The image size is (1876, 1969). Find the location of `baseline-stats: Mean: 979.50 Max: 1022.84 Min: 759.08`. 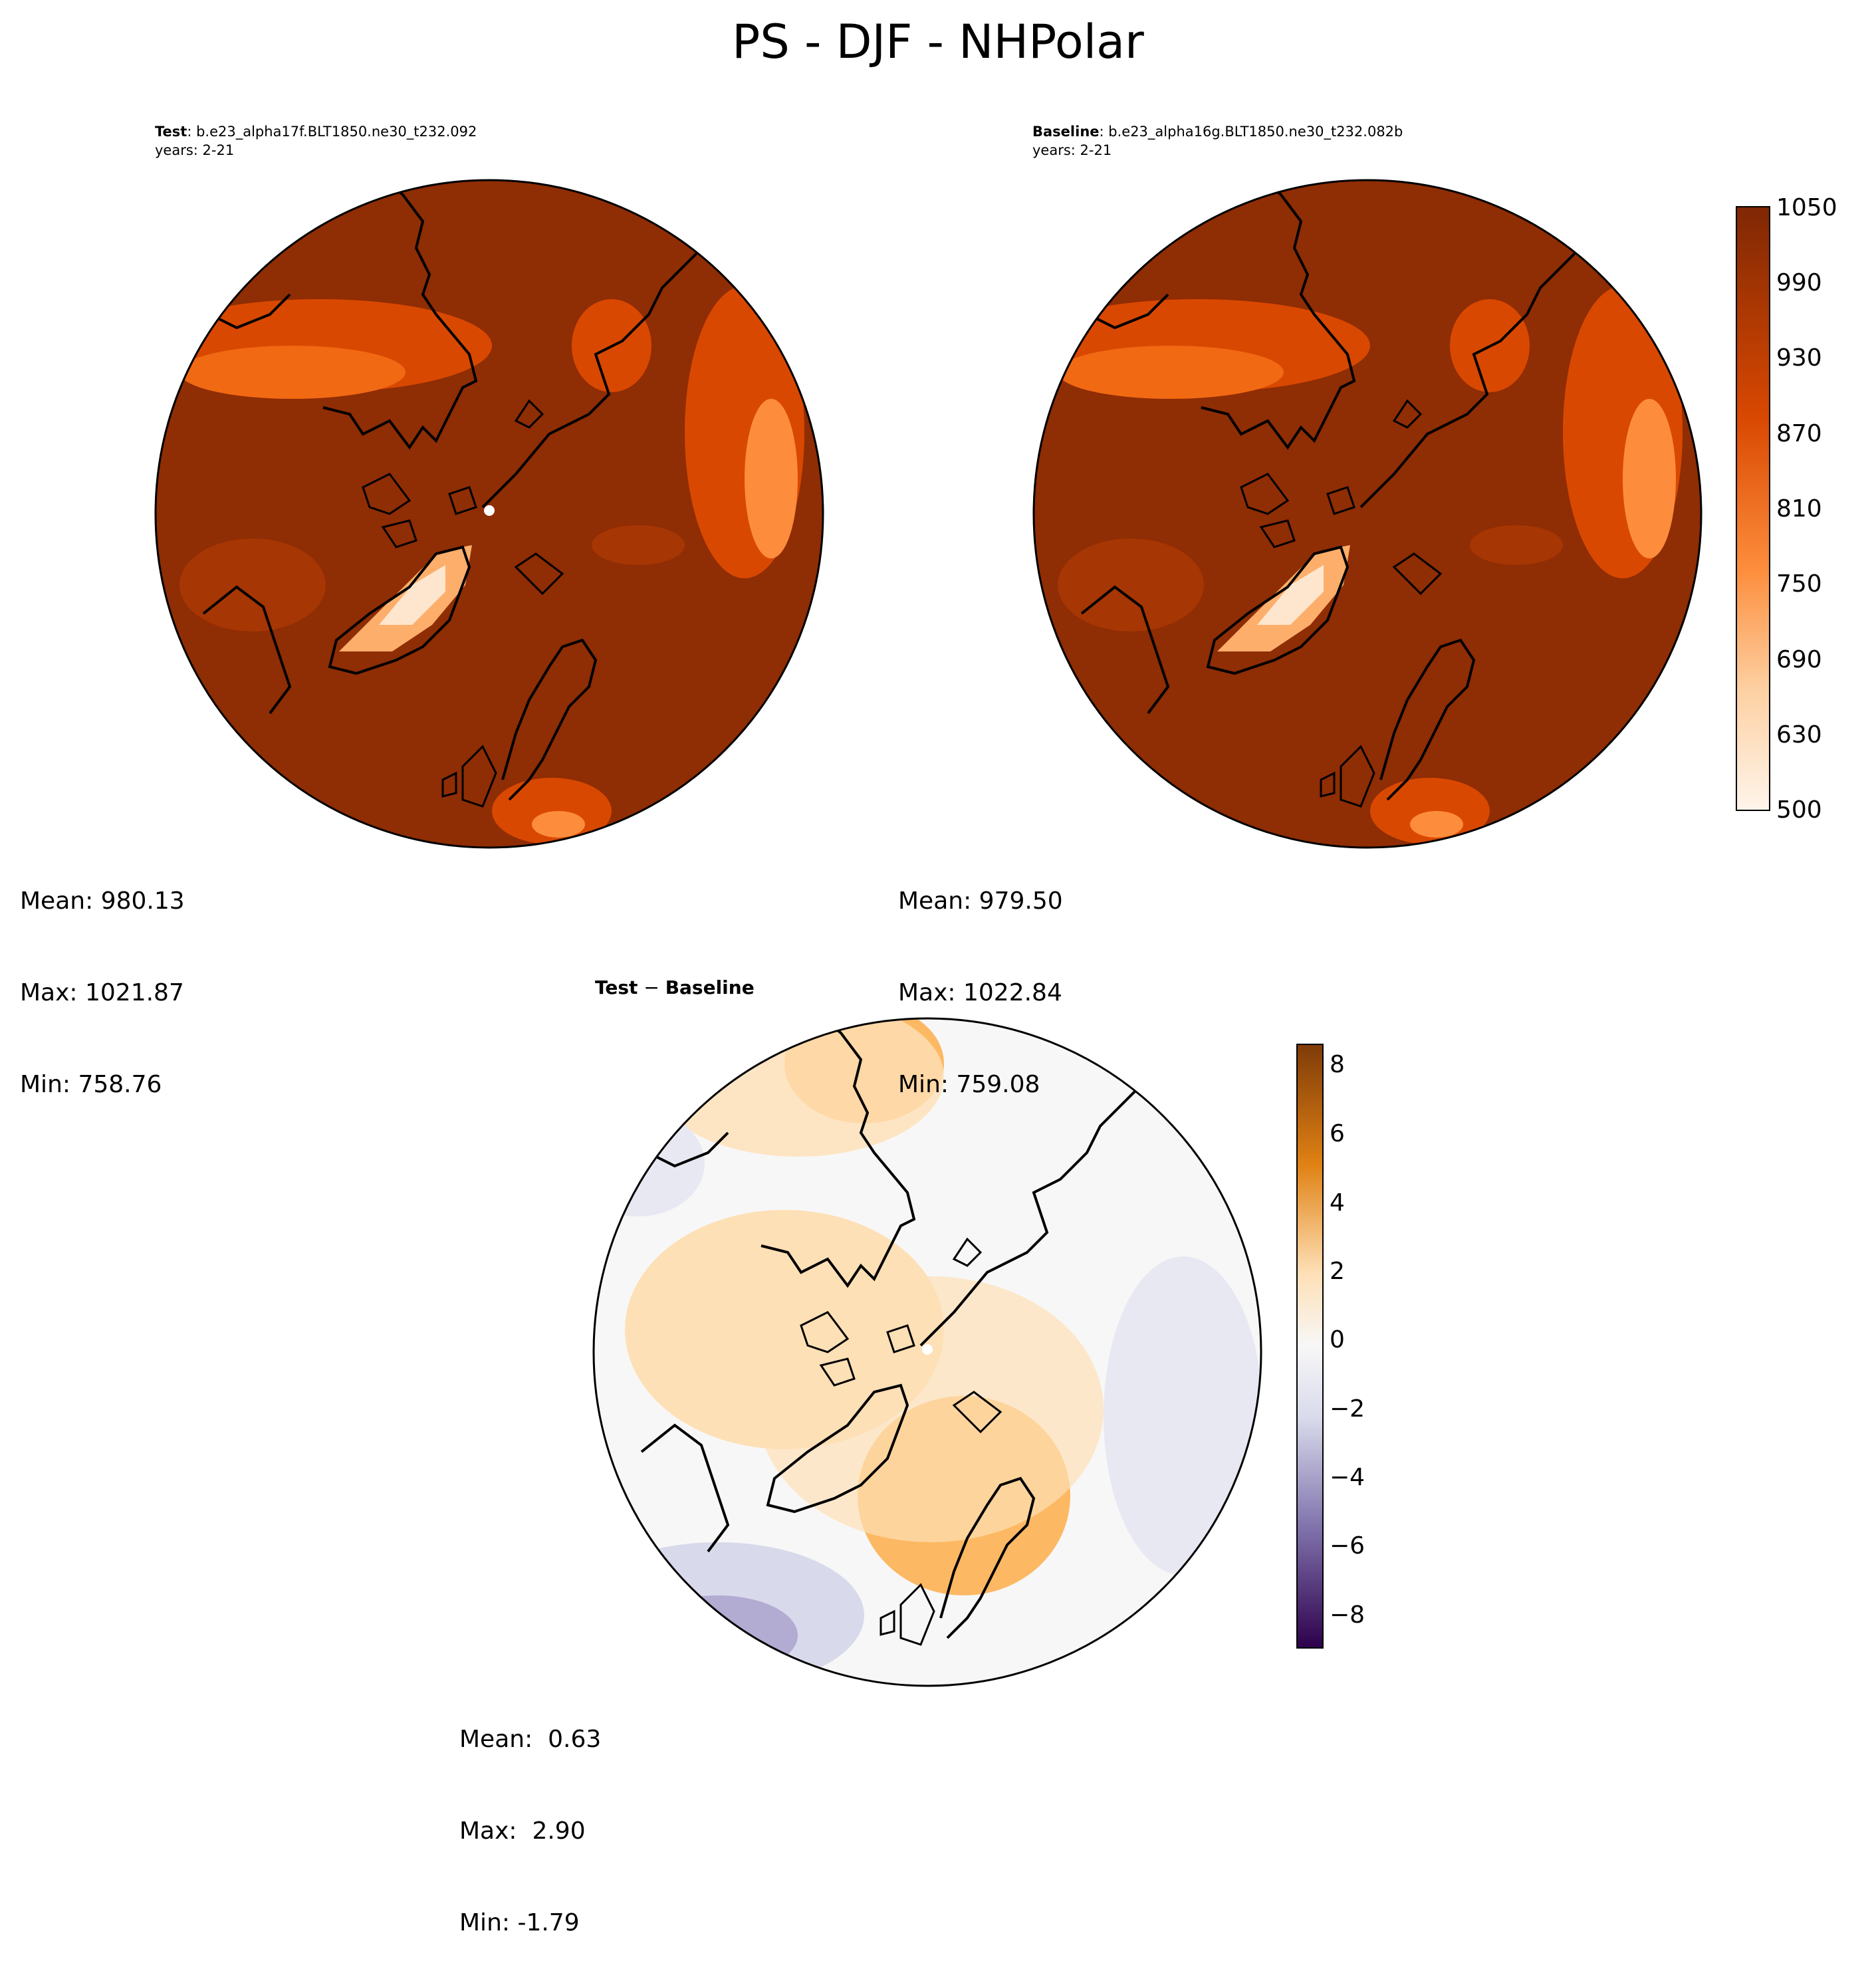

baseline-stats: Mean: 979.50 Max: 1022.84 Min: 759.08 is located at coordinates (981, 978).